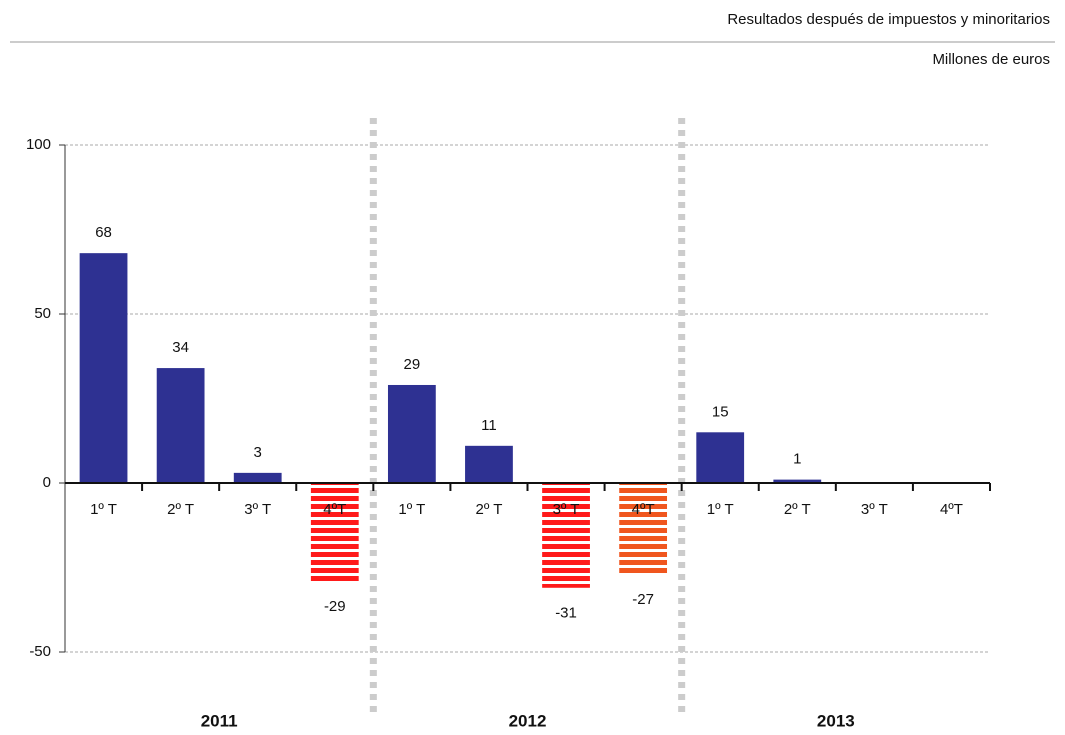 This screenshot has height=735, width=1065. I want to click on value-label: -29, so click(335, 606).